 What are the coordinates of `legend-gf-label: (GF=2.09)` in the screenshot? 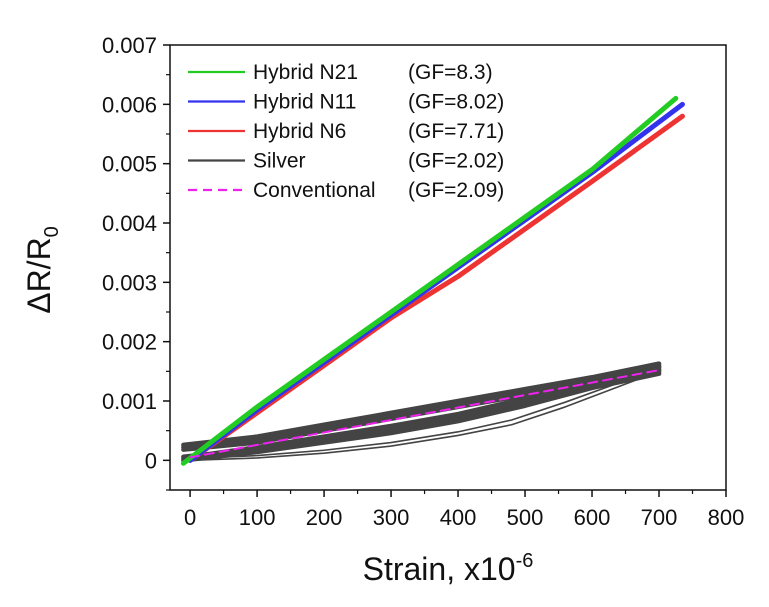 It's located at (456, 190).